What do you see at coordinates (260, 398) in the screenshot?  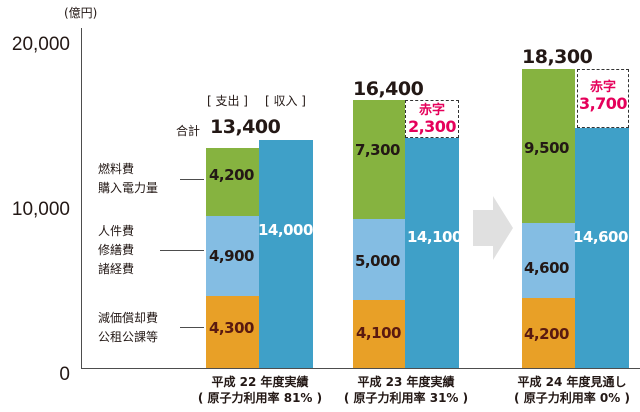 I see `x-label-fy22-line2: ( 原子力利用率 81% )` at bounding box center [260, 398].